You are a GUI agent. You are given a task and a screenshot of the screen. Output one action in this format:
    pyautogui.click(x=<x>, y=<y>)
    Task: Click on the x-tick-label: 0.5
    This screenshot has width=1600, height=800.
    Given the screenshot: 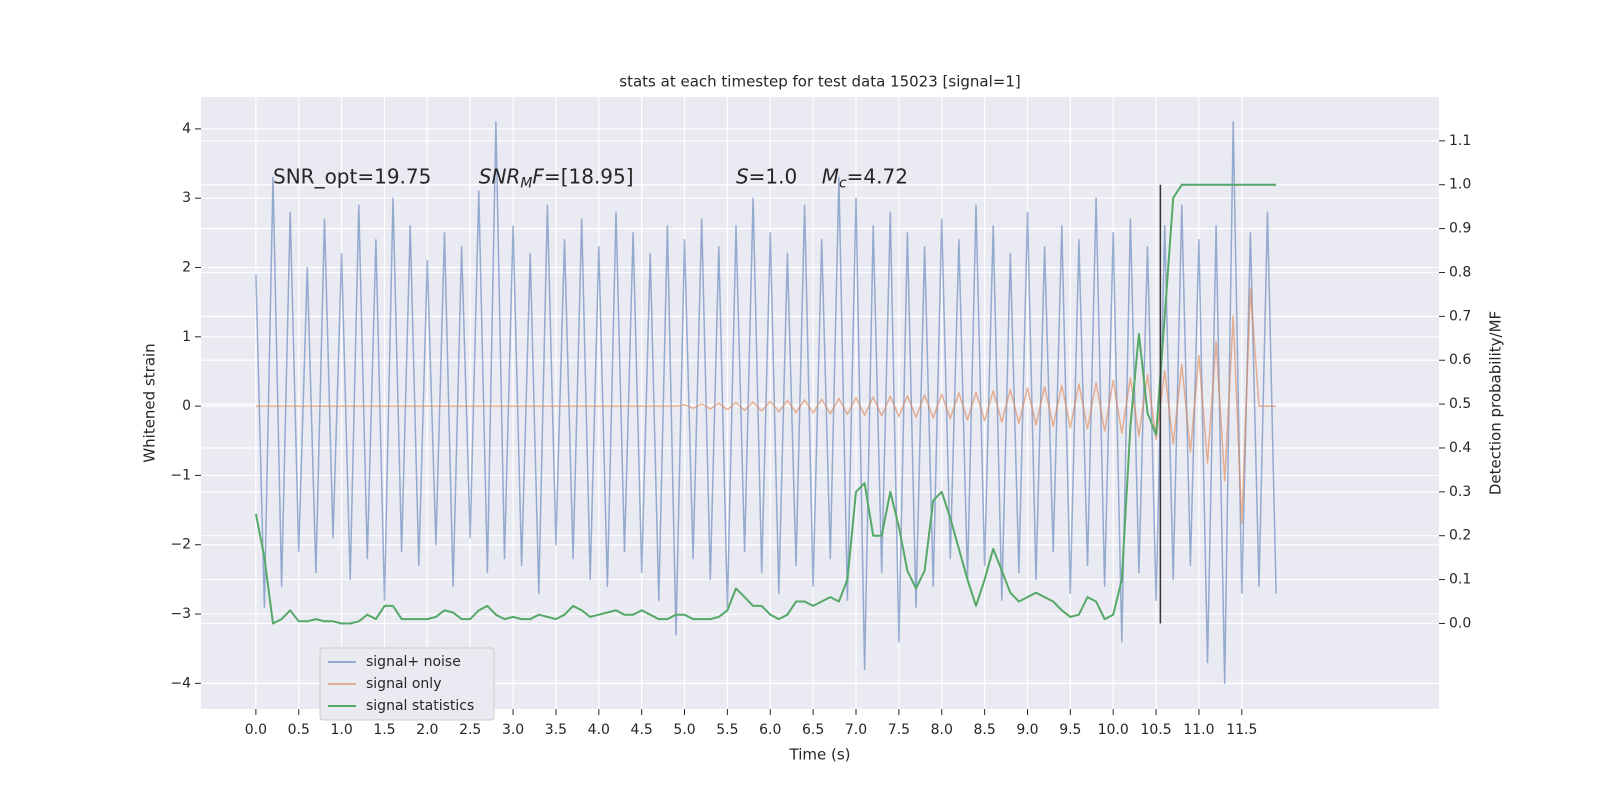 What is the action you would take?
    pyautogui.click(x=299, y=730)
    